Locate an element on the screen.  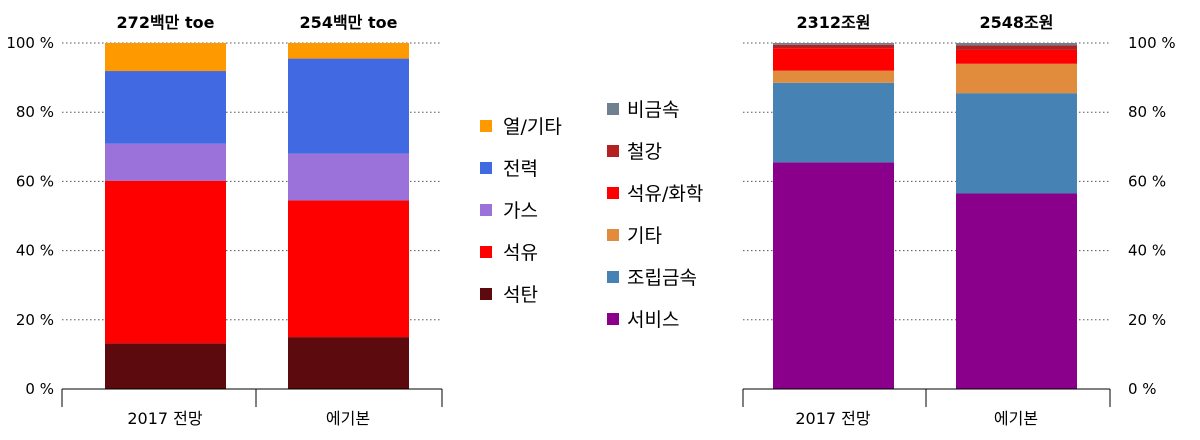
chart1-legend-label: 전력 is located at coordinates (520, 169).